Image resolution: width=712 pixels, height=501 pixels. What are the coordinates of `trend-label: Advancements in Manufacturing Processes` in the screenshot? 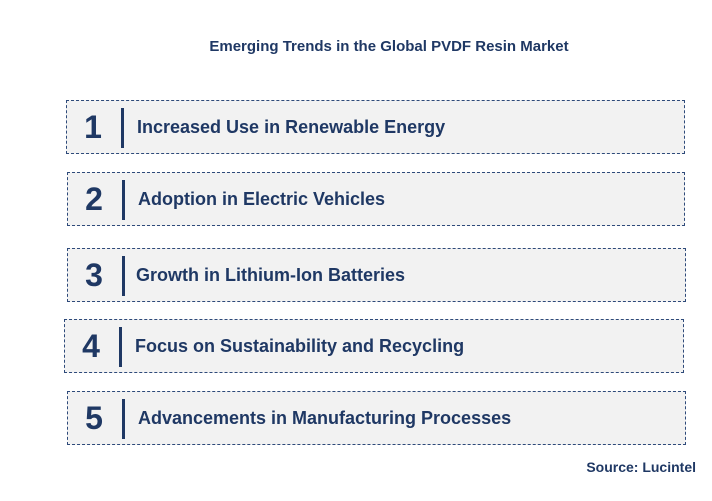 It's located at (325, 418).